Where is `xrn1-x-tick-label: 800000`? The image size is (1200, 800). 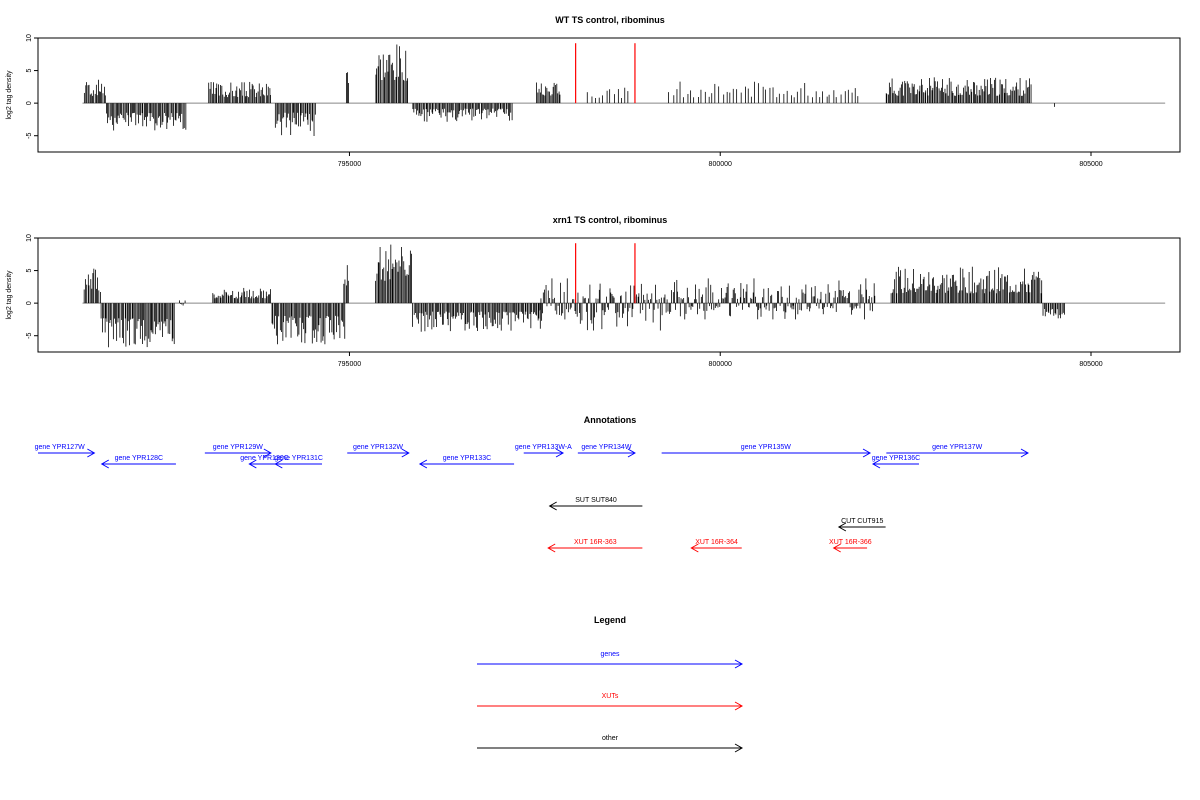 xrn1-x-tick-label: 800000 is located at coordinates (720, 364).